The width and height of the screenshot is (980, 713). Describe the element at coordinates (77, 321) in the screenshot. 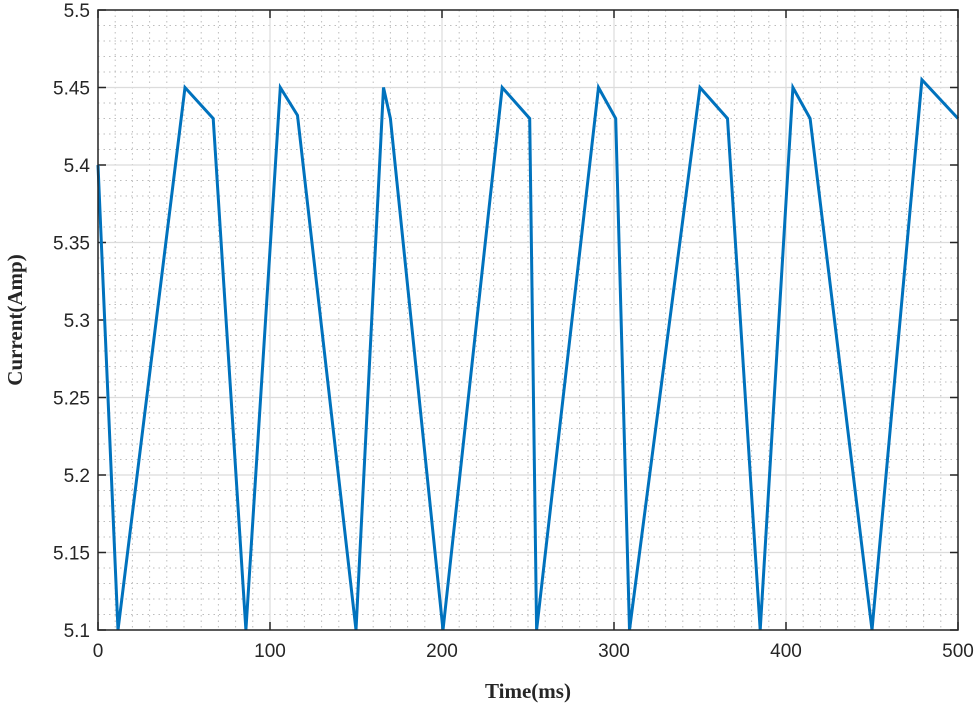

I see `y-tick-label: 5.3` at that location.